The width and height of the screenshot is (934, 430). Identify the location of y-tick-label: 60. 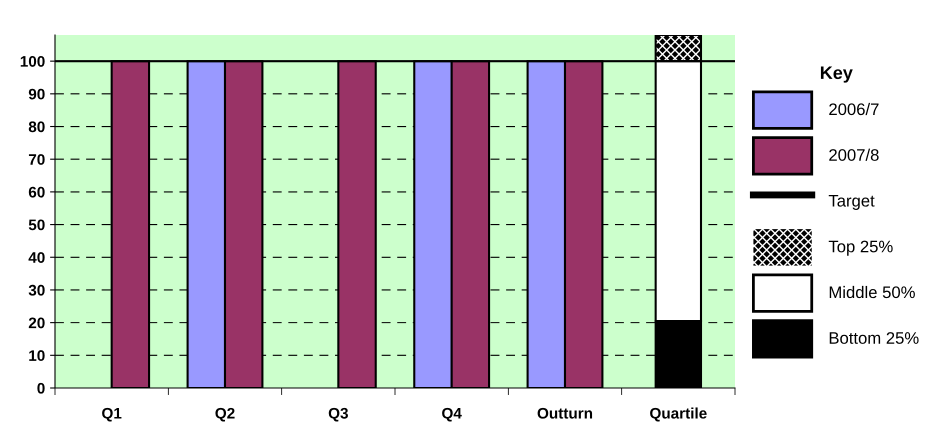
(36, 192).